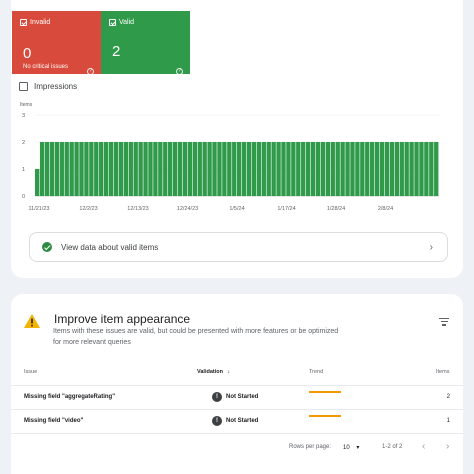 The width and height of the screenshot is (474, 474). Describe the element at coordinates (48, 86) in the screenshot. I see `impressions-toggle: Impressions` at that location.